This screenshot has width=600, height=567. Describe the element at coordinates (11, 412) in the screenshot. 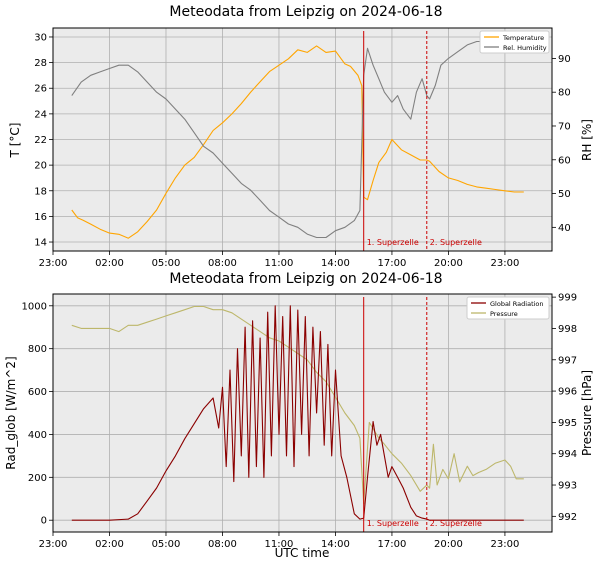

I see `y-axis-label: Rad_glob [W/m^2]` at that location.